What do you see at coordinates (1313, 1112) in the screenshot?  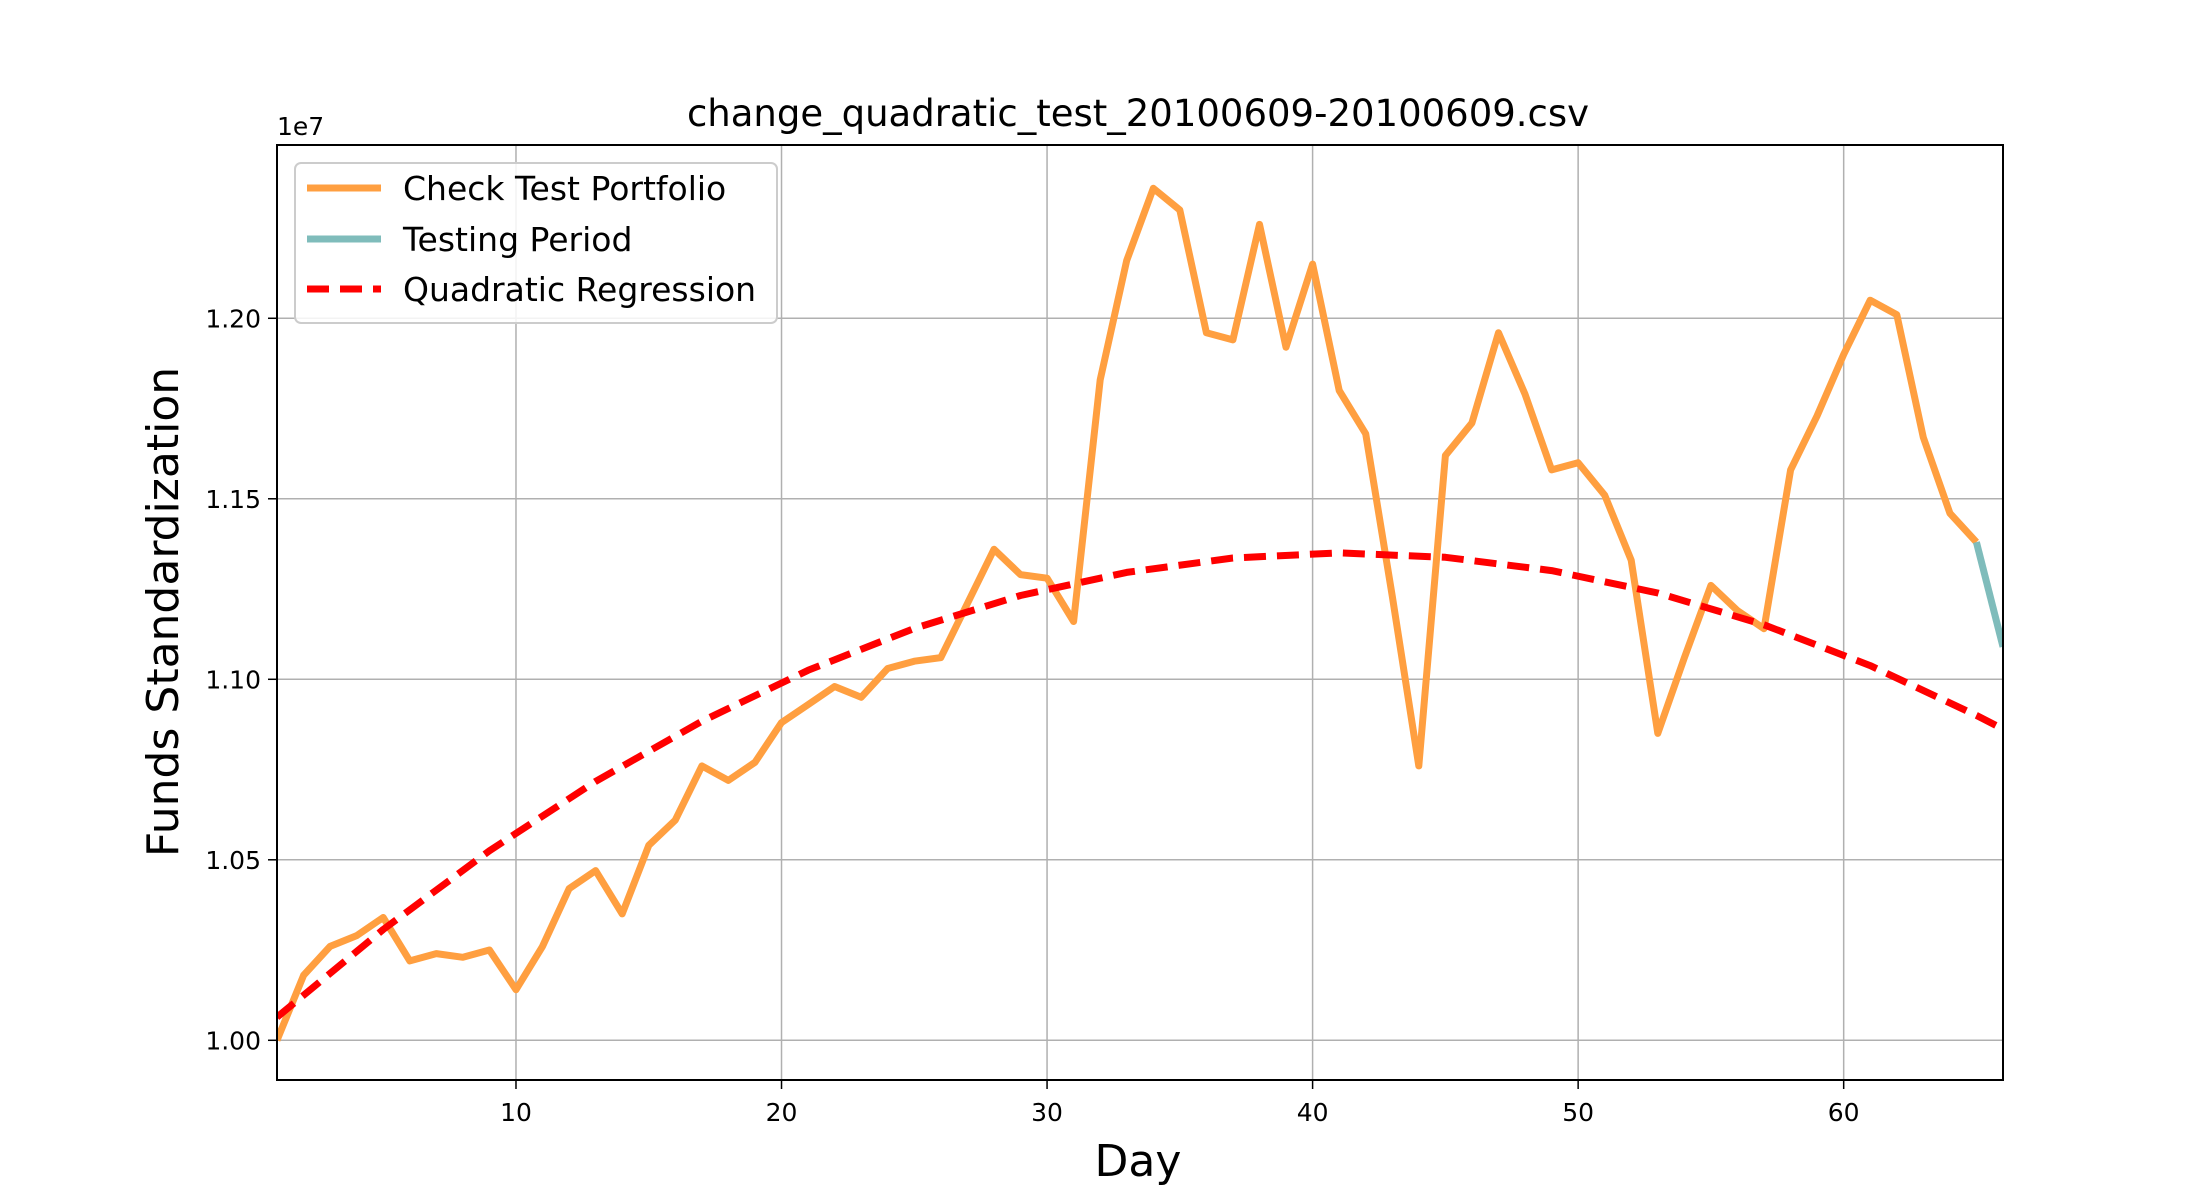 I see `x-tick-label: 40` at bounding box center [1313, 1112].